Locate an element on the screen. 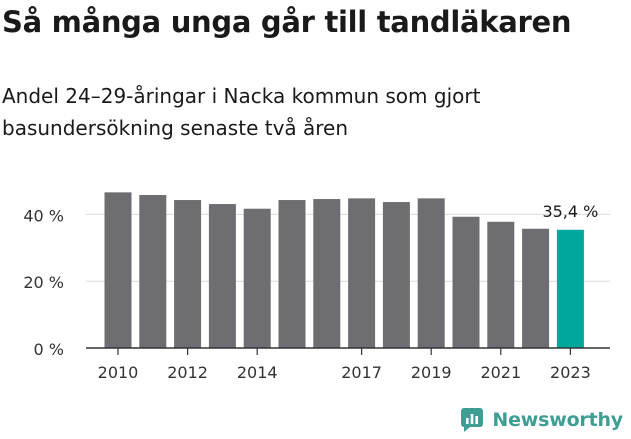  bar-2016 is located at coordinates (327, 273).